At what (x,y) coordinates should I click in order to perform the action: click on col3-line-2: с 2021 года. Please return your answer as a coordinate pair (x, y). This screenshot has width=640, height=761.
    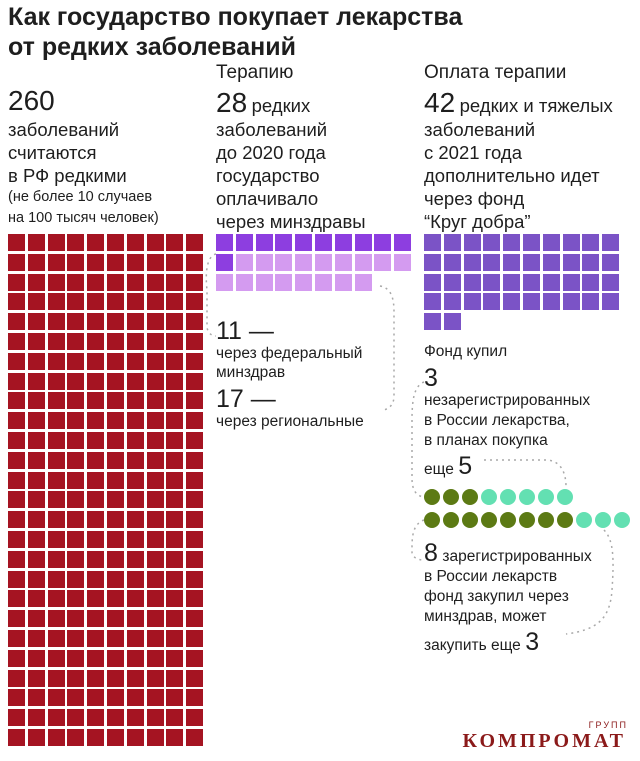
    Looking at the image, I should click on (473, 152).